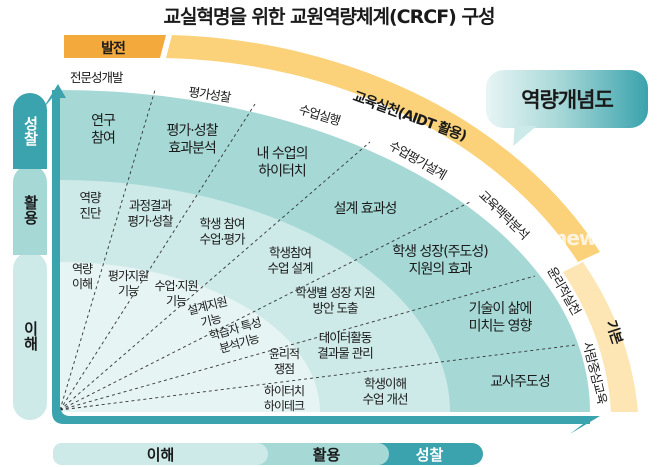  I want to click on cell-text: 데이터활동 결과물 관리, so click(344, 345).